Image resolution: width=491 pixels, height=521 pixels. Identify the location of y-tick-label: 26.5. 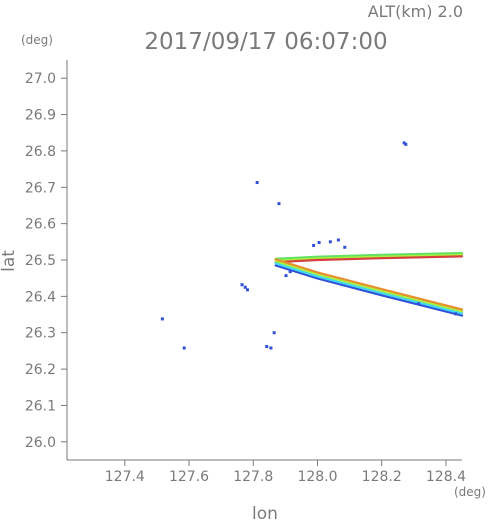
(40, 261).